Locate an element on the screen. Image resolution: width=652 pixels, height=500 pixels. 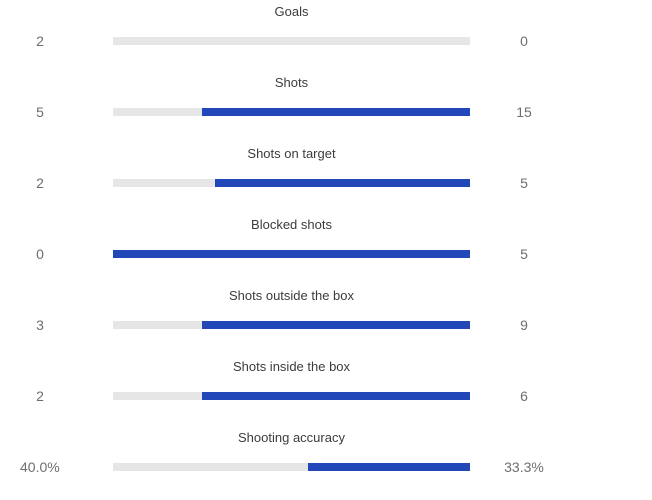
stat-label: Blocked shots is located at coordinates (291, 224).